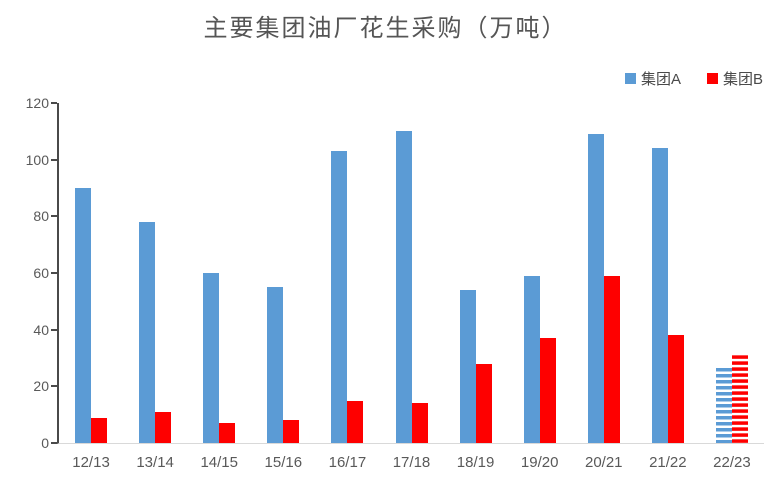  What do you see at coordinates (723, 404) in the screenshot?
I see `bar-series-a-forecast` at bounding box center [723, 404].